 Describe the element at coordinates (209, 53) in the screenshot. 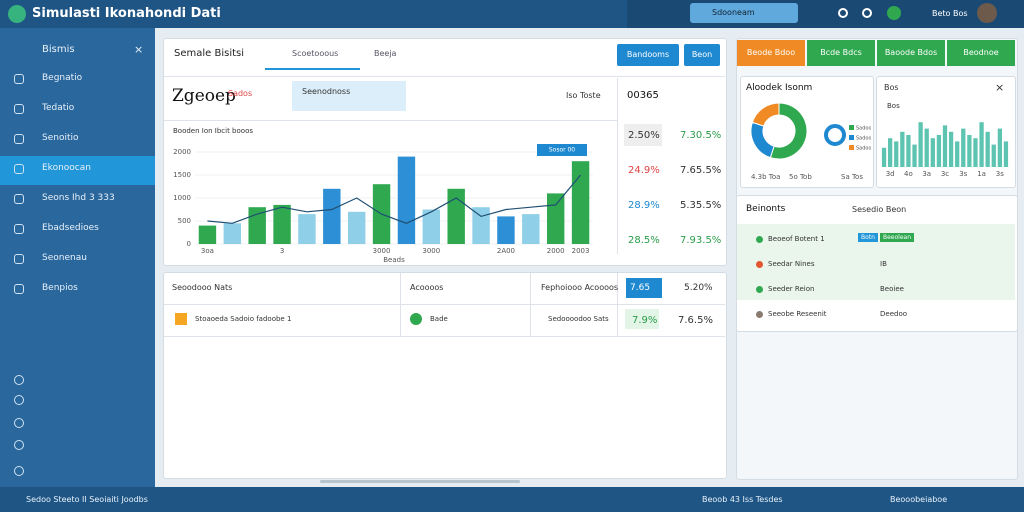

I see `tab: Semale Bisitsi` at that location.